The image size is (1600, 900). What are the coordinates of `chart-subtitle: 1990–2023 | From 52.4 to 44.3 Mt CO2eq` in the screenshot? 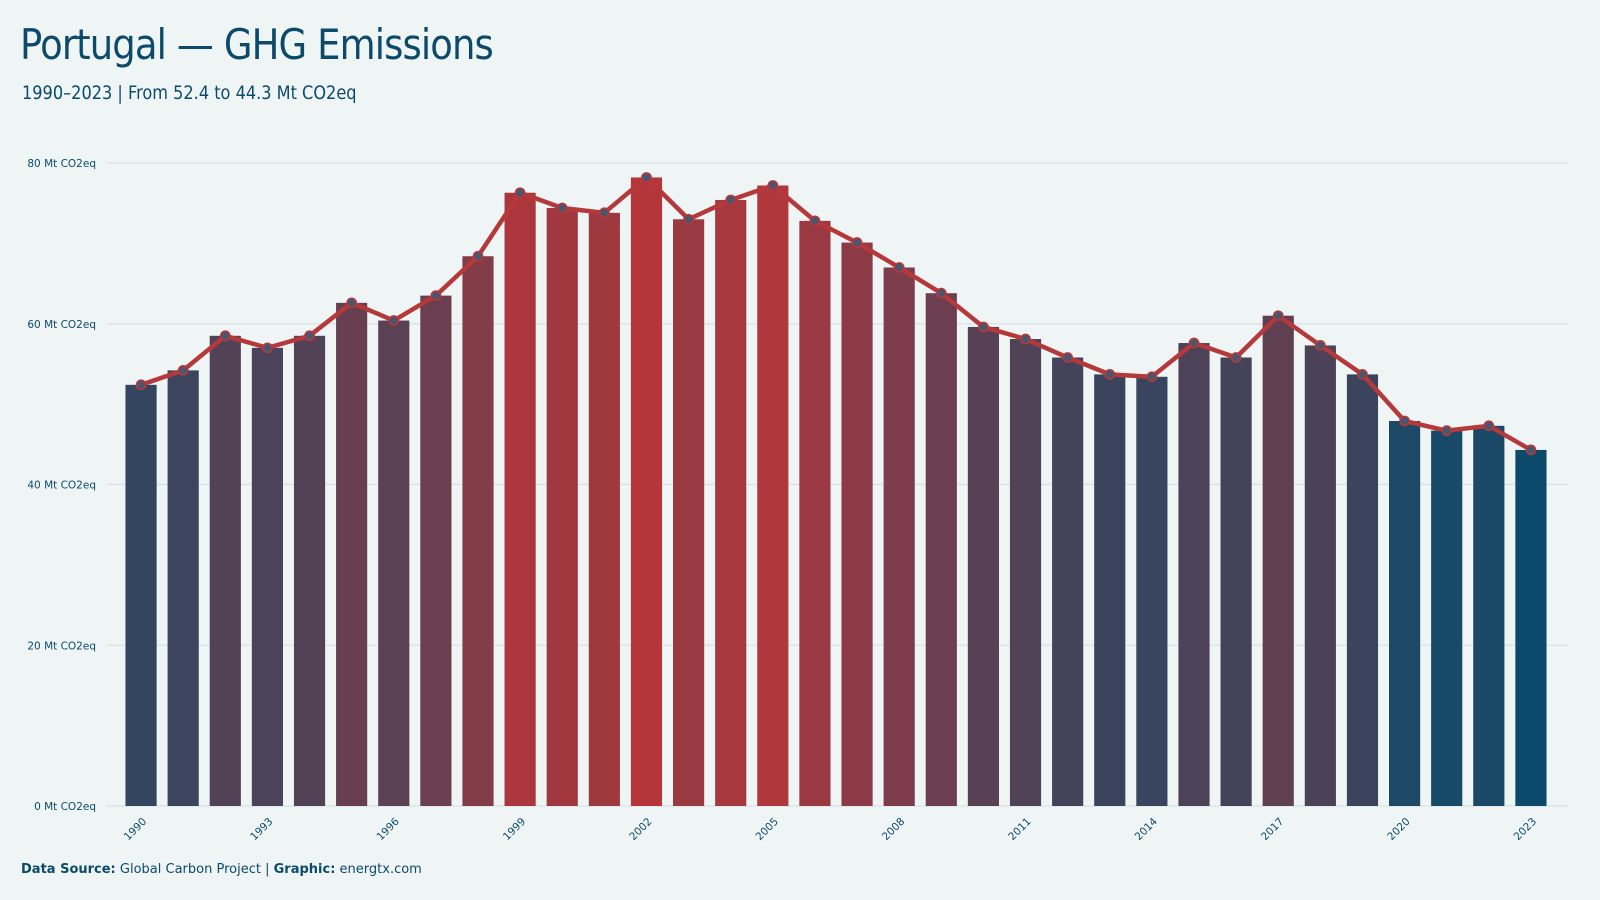 It's located at (189, 93).